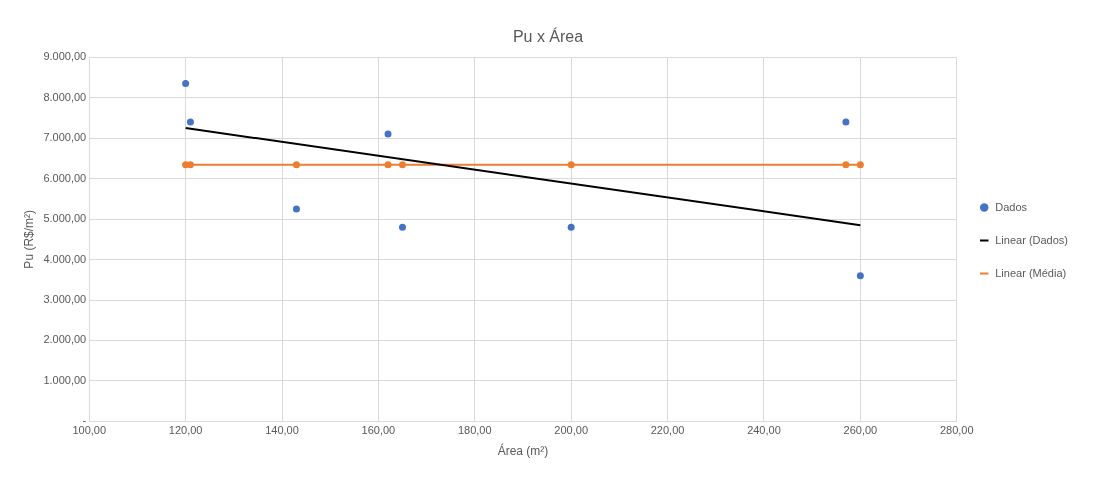 The height and width of the screenshot is (478, 1105). What do you see at coordinates (89, 430) in the screenshot?
I see `x-tick-label: 100,00` at bounding box center [89, 430].